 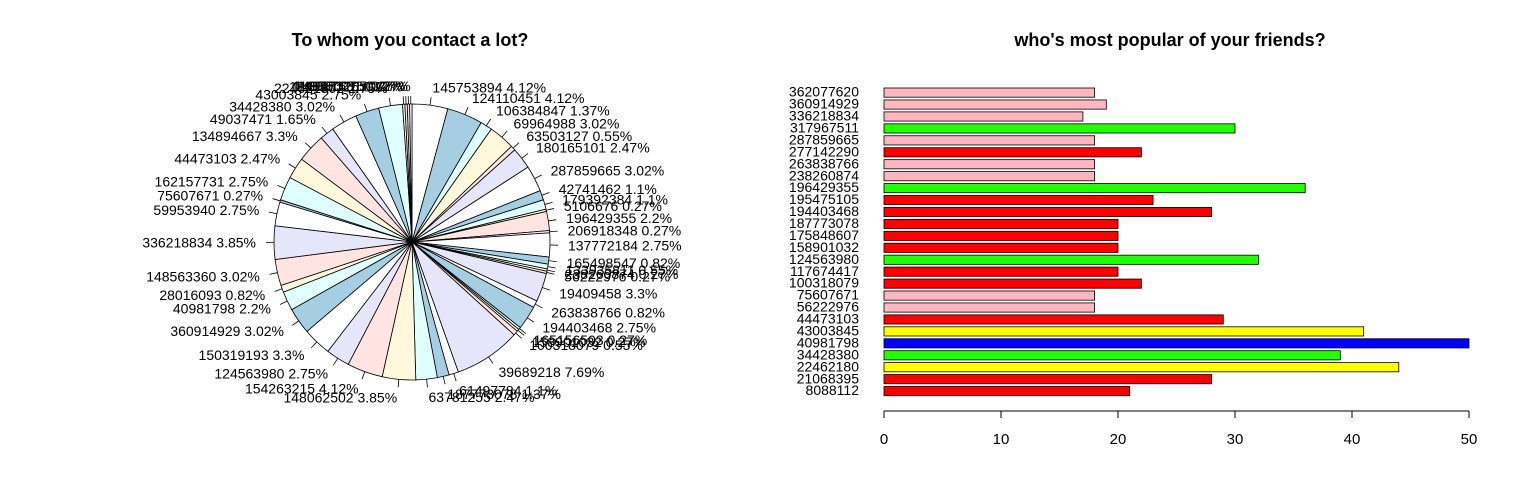 What do you see at coordinates (824, 128) in the screenshot?
I see `bar-category-label: 317967511` at bounding box center [824, 128].